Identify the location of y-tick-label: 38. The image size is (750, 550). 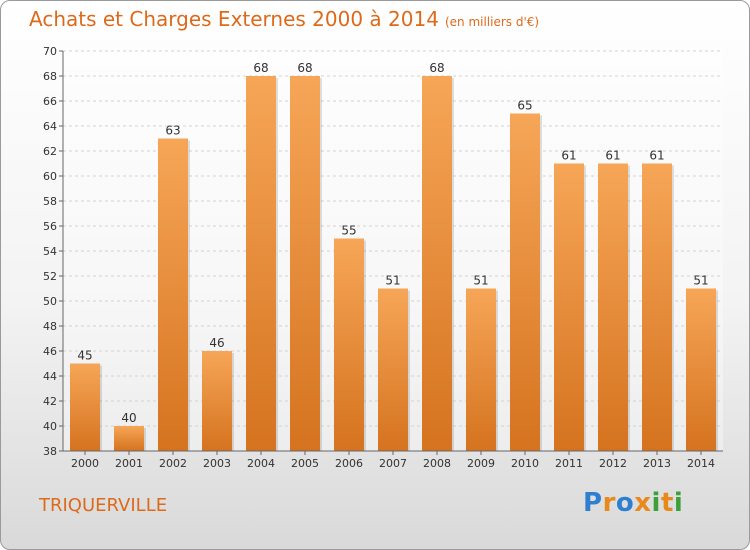
(50, 451).